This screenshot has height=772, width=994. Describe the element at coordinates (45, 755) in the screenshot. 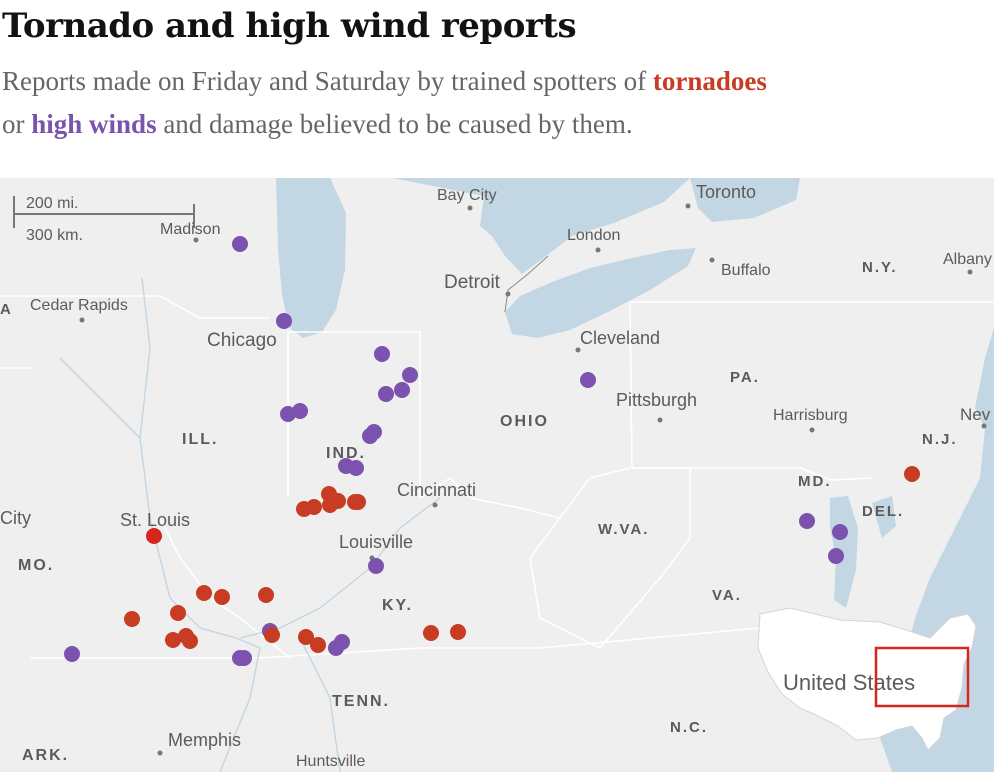

I see `state-ark: ARK.` at that location.